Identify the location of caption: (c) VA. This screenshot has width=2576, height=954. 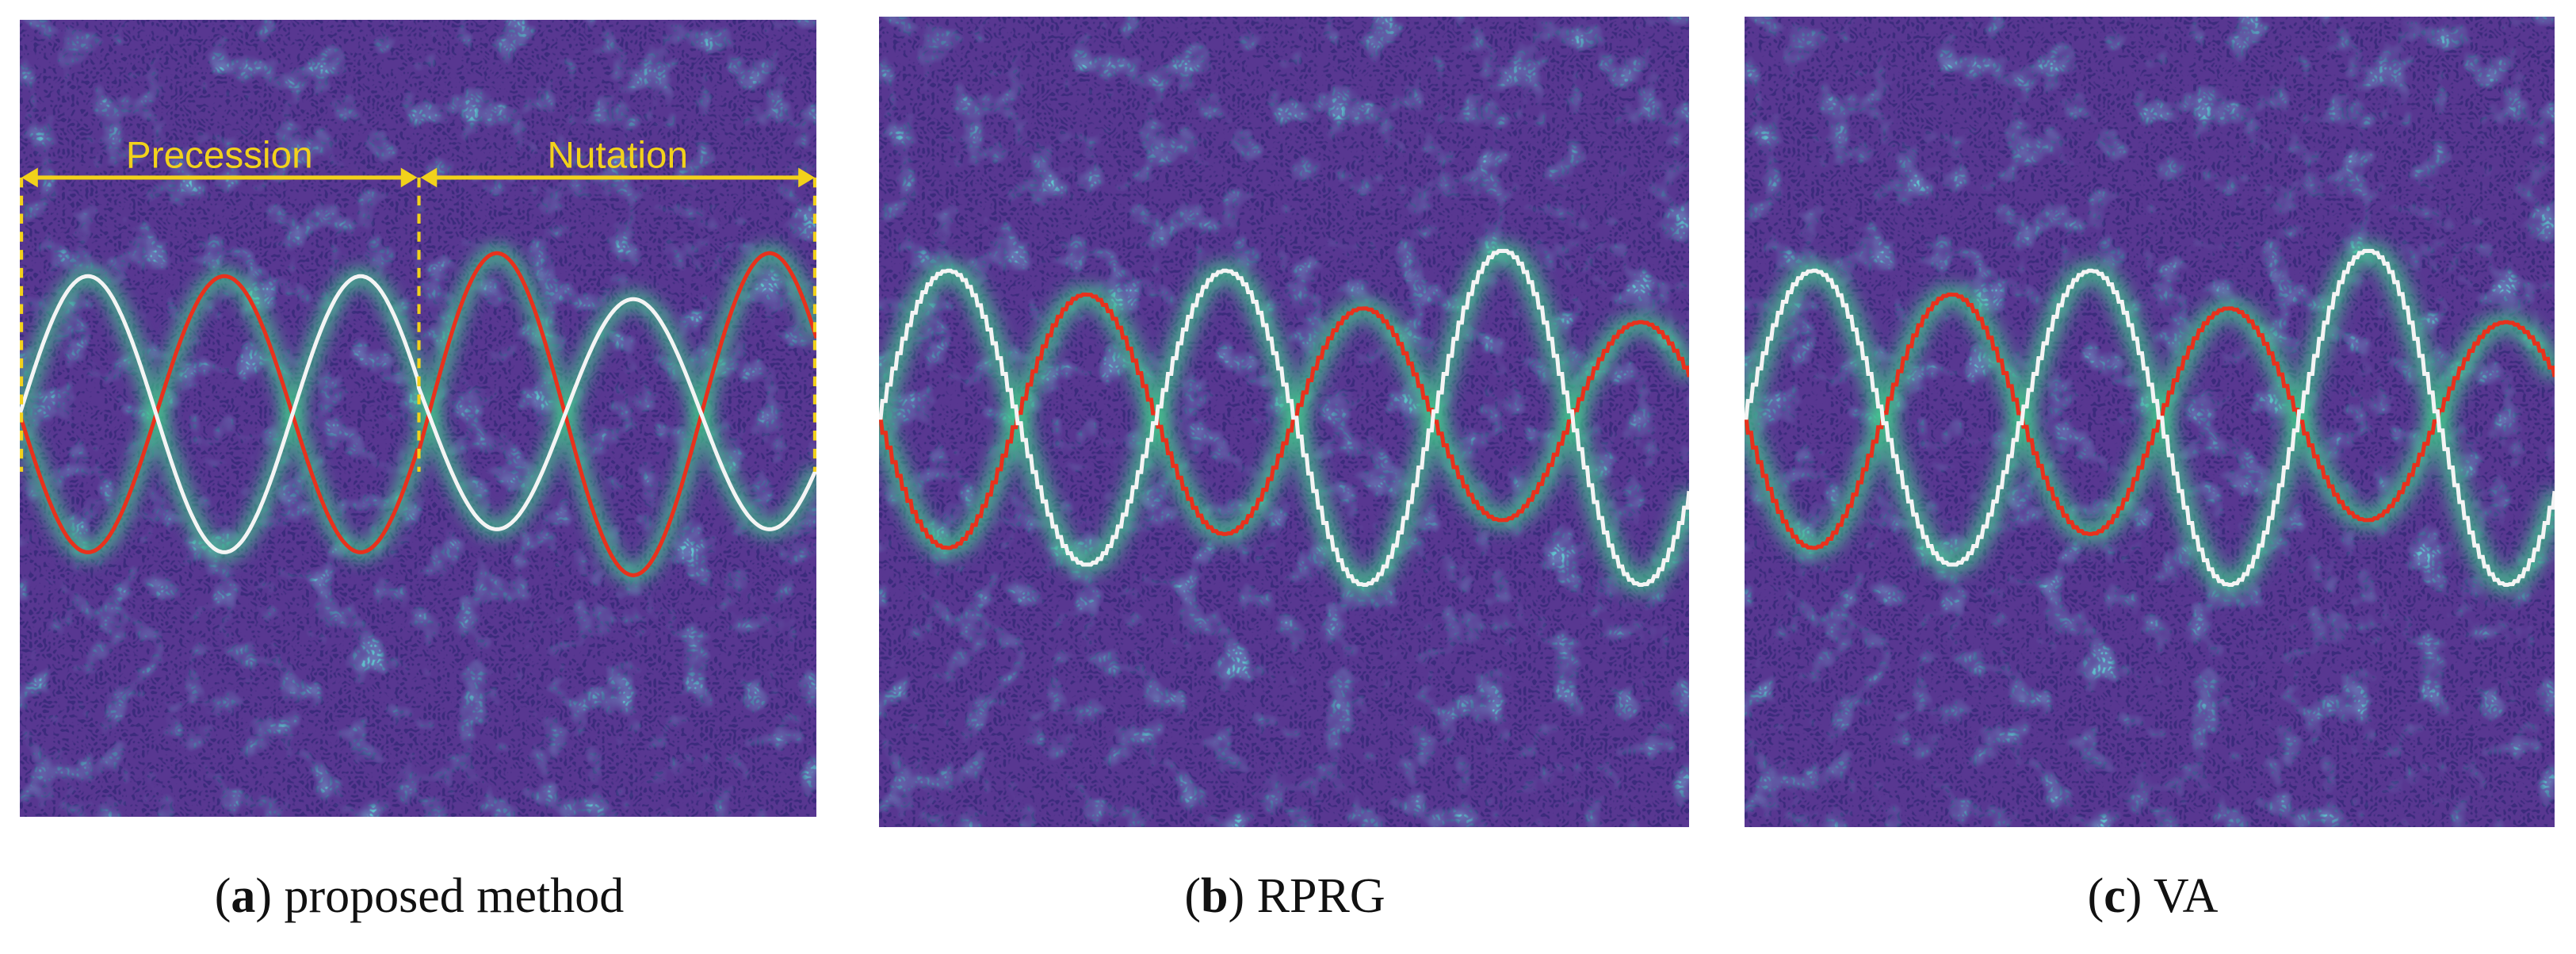
(2153, 896).